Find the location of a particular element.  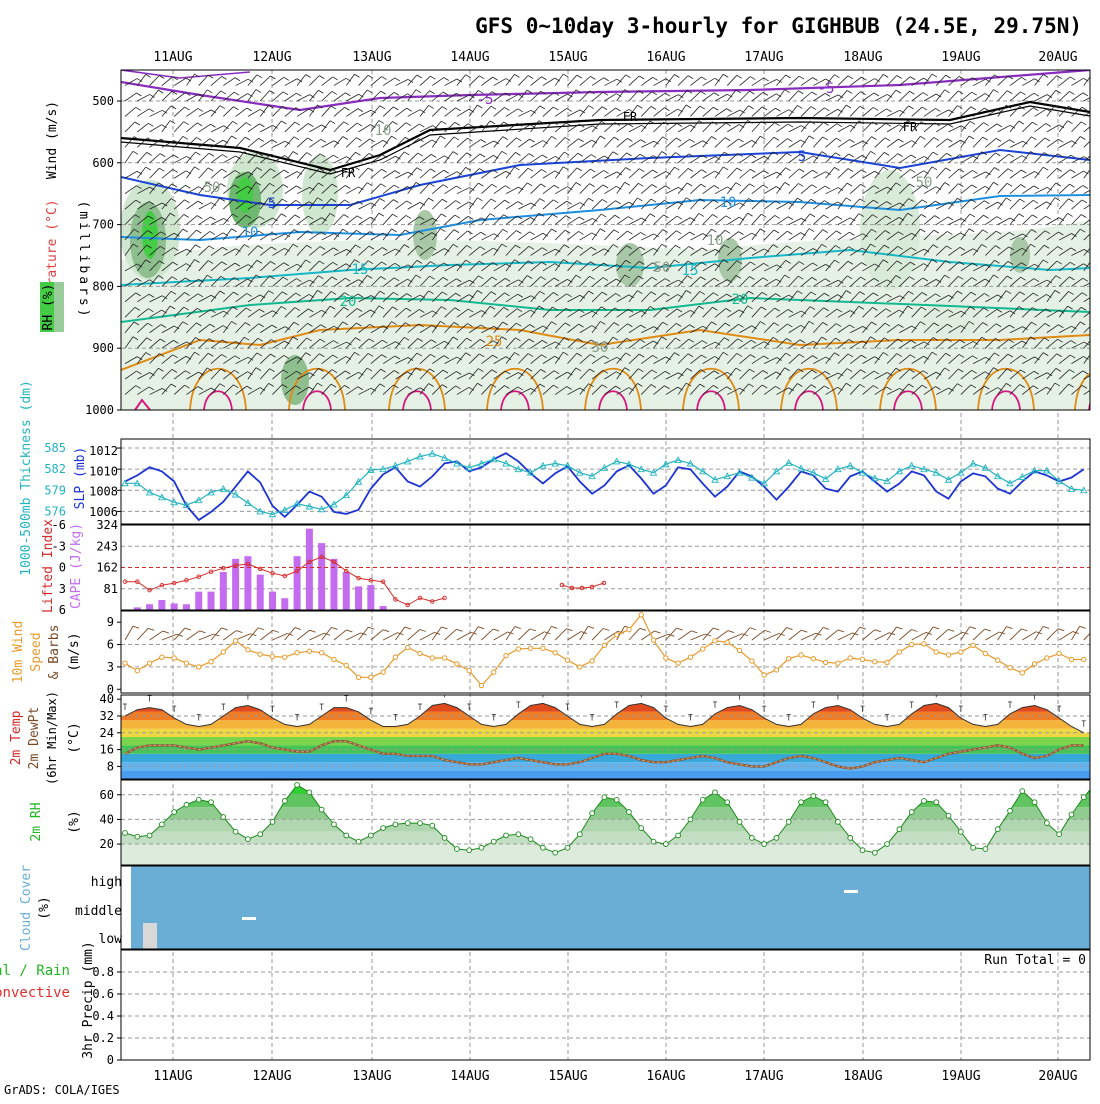

y-tick-label: 700 is located at coordinates (103, 225).